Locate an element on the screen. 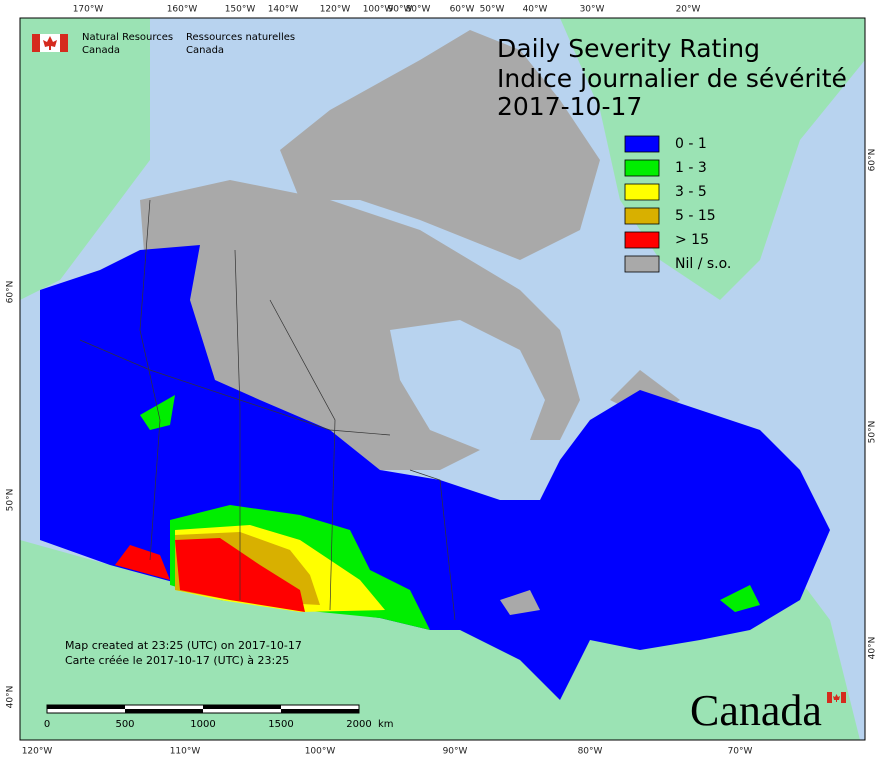  lake is located at coordinates (520, 602).